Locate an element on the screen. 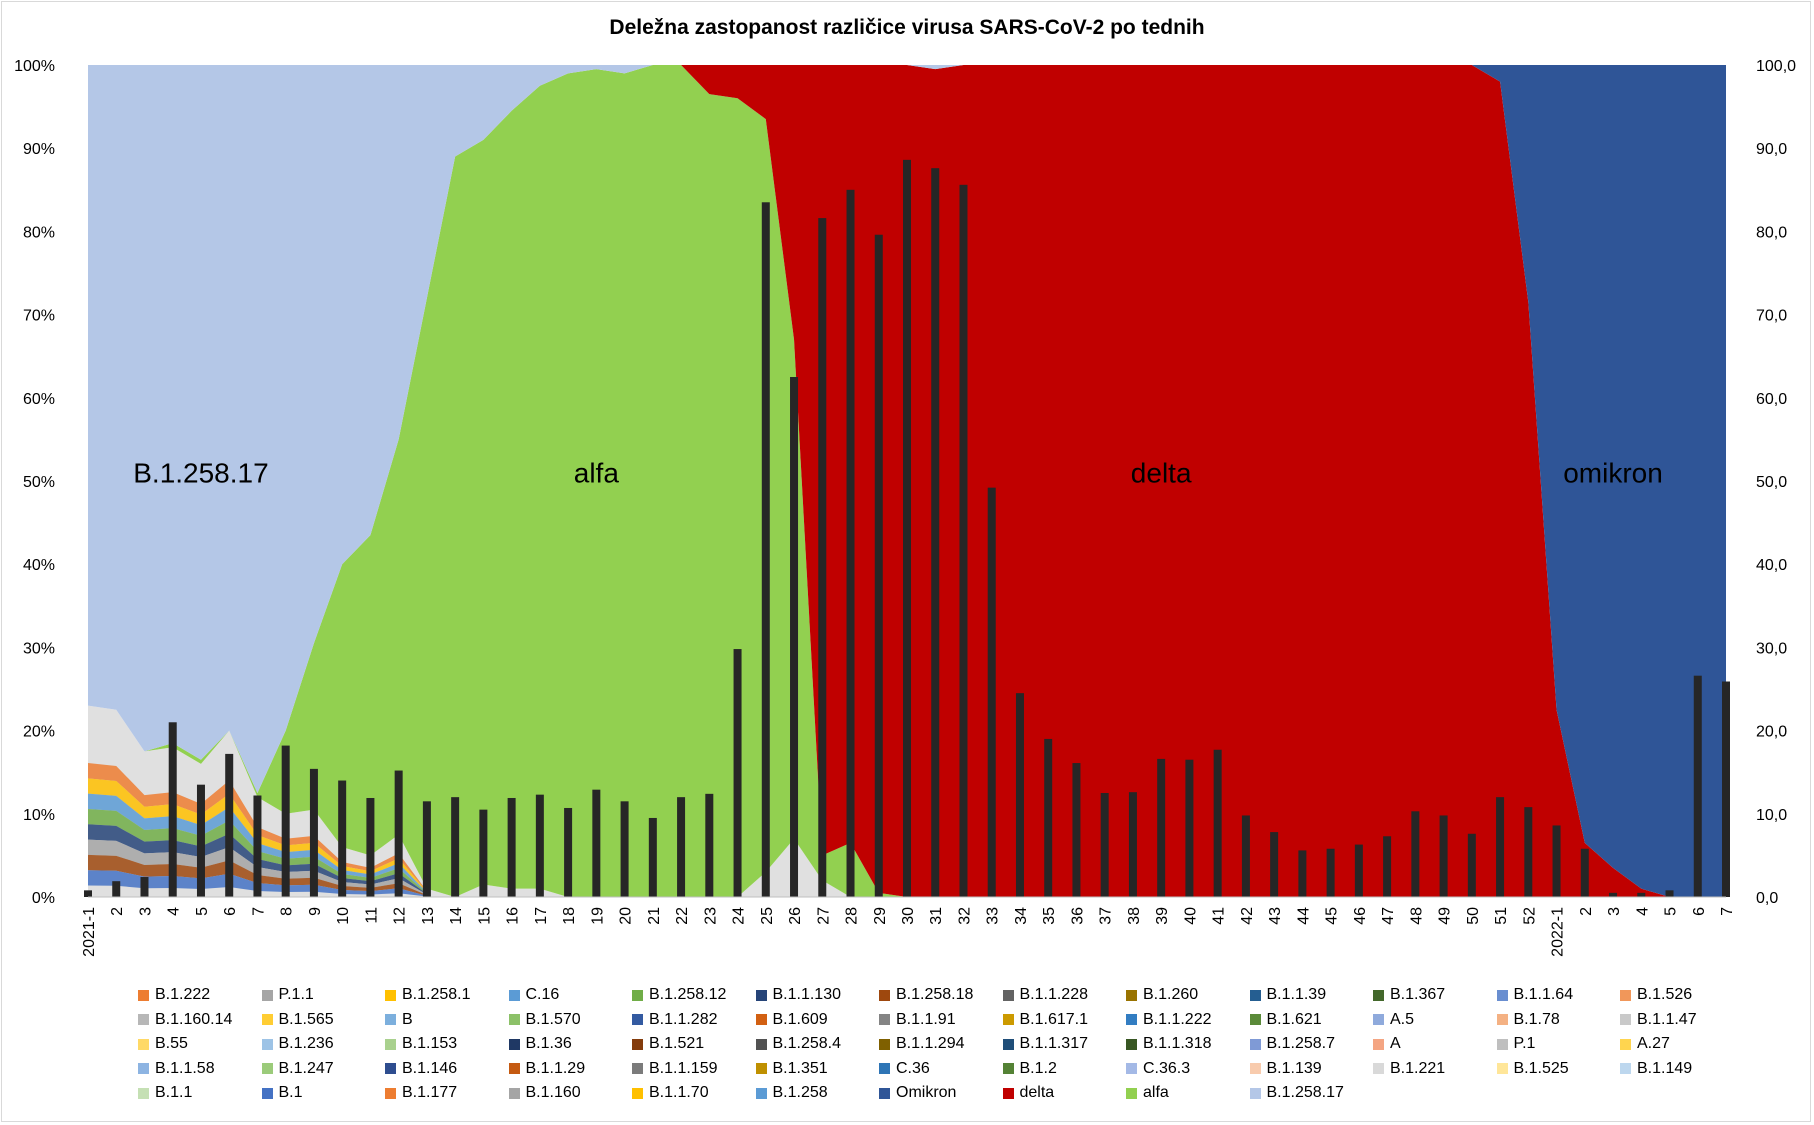 The width and height of the screenshot is (1814, 1125). legend-item: B.1.621 is located at coordinates (1285, 1020).